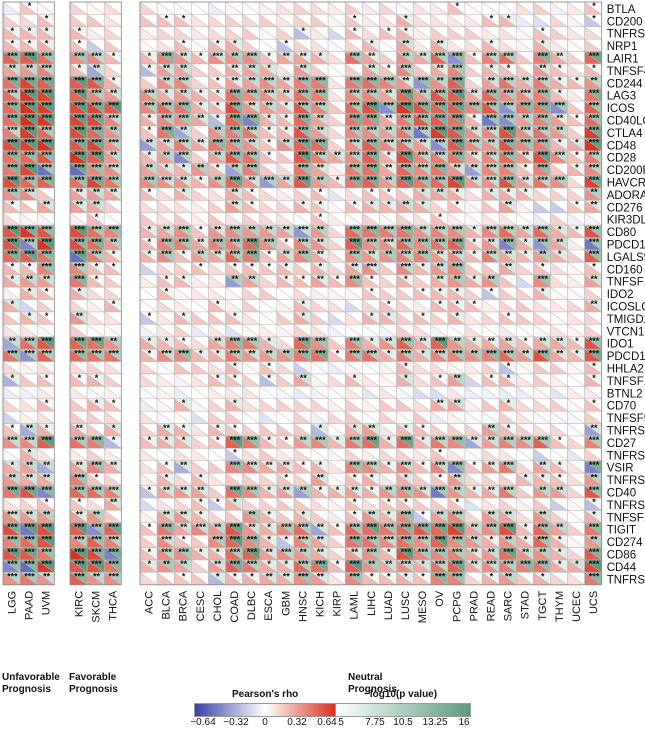 This screenshot has height=730, width=645. What do you see at coordinates (406, 605) in the screenshot?
I see `cancer-label-lusc: LUSC` at bounding box center [406, 605].